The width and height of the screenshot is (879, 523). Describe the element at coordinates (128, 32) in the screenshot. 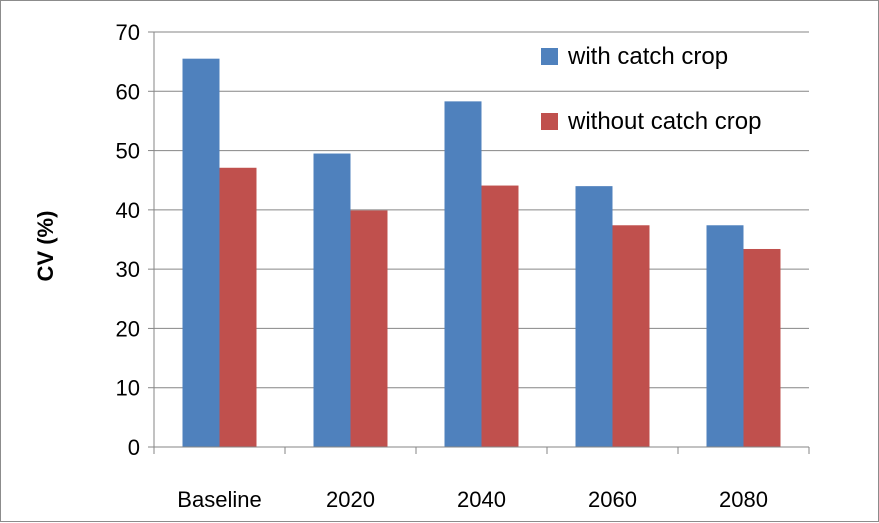

I see `y-tick-label: 70` at that location.